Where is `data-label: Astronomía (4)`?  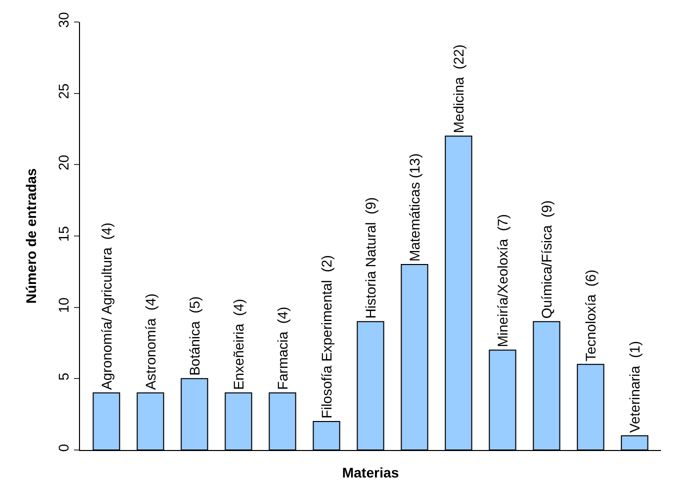
data-label: Astronomía (4) is located at coordinates (150, 341).